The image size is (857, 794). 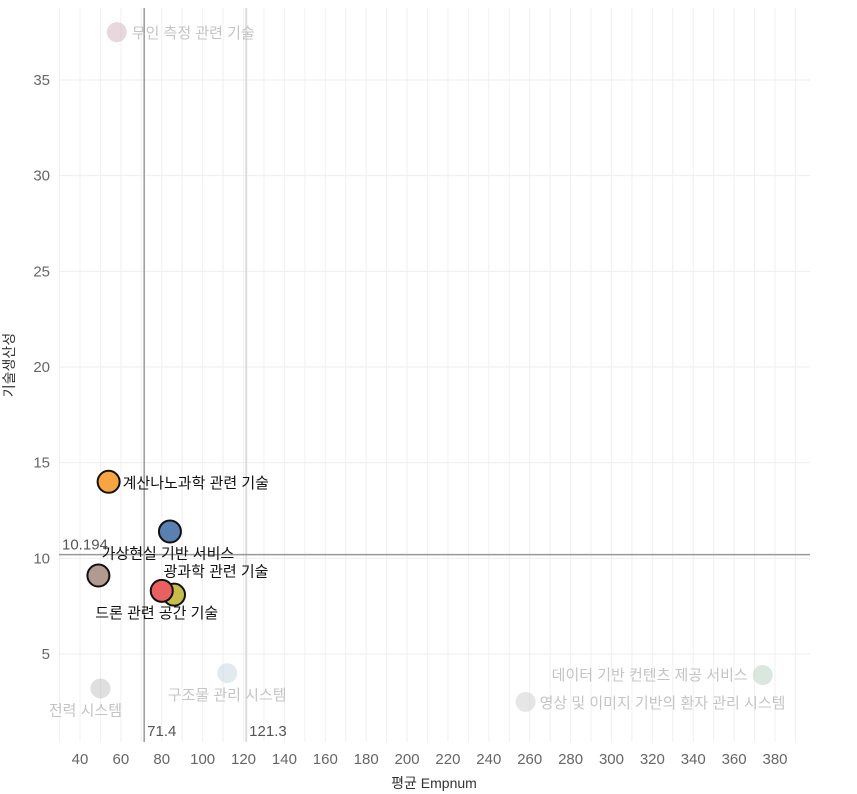 What do you see at coordinates (41, 80) in the screenshot?
I see `y-tick-label: 35` at bounding box center [41, 80].